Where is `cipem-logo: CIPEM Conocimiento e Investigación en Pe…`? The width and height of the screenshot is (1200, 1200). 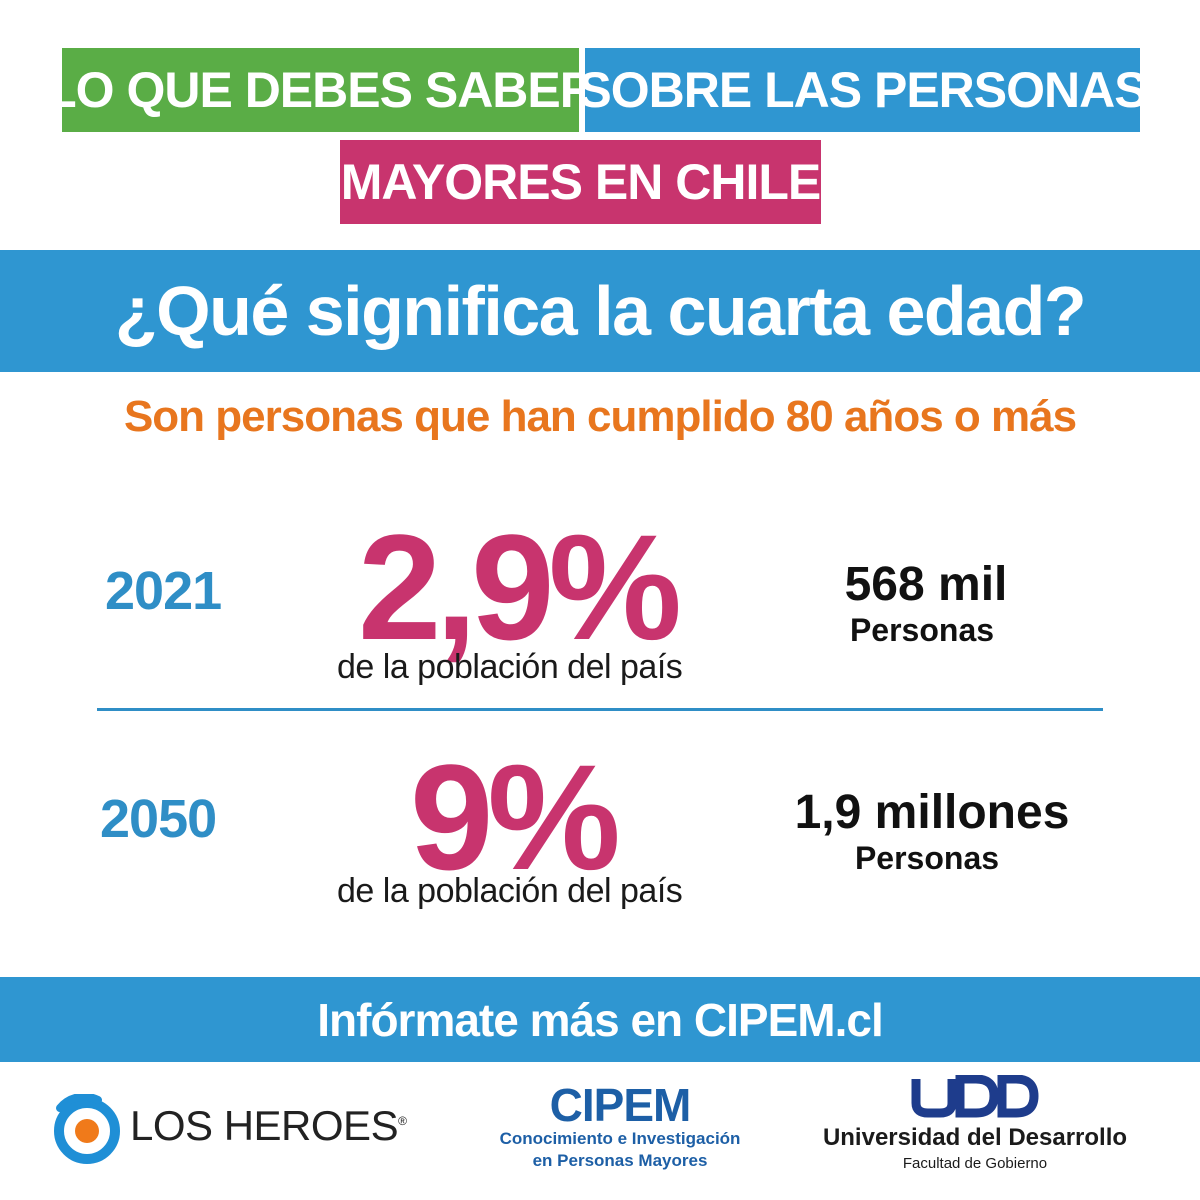
cipem-logo: CIPEM Conocimiento e Investigación en Pe… is located at coordinates (620, 1132).